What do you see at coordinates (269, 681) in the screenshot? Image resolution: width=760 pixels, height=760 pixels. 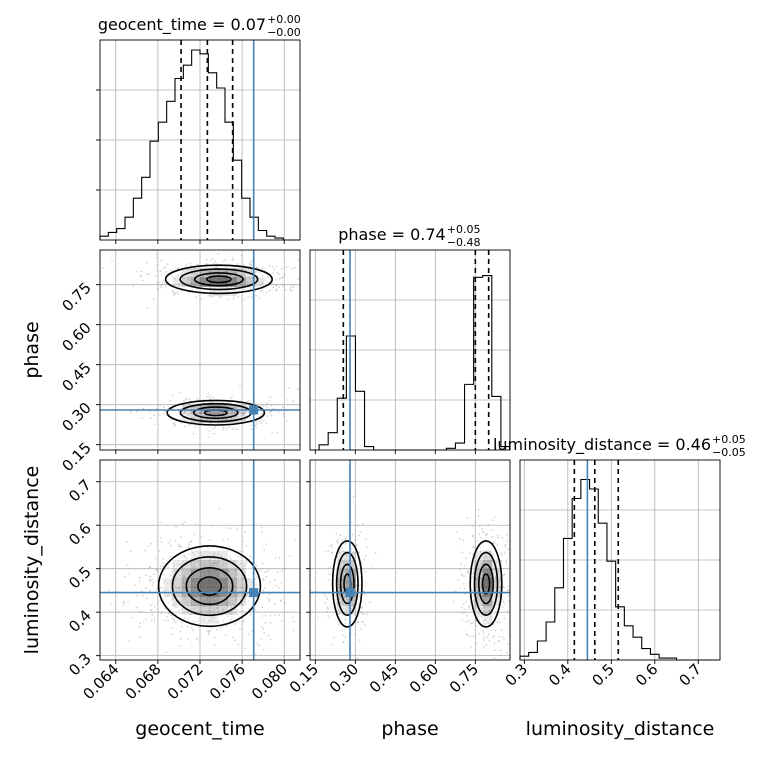 I see `x-tick-label: 0.080` at bounding box center [269, 681].